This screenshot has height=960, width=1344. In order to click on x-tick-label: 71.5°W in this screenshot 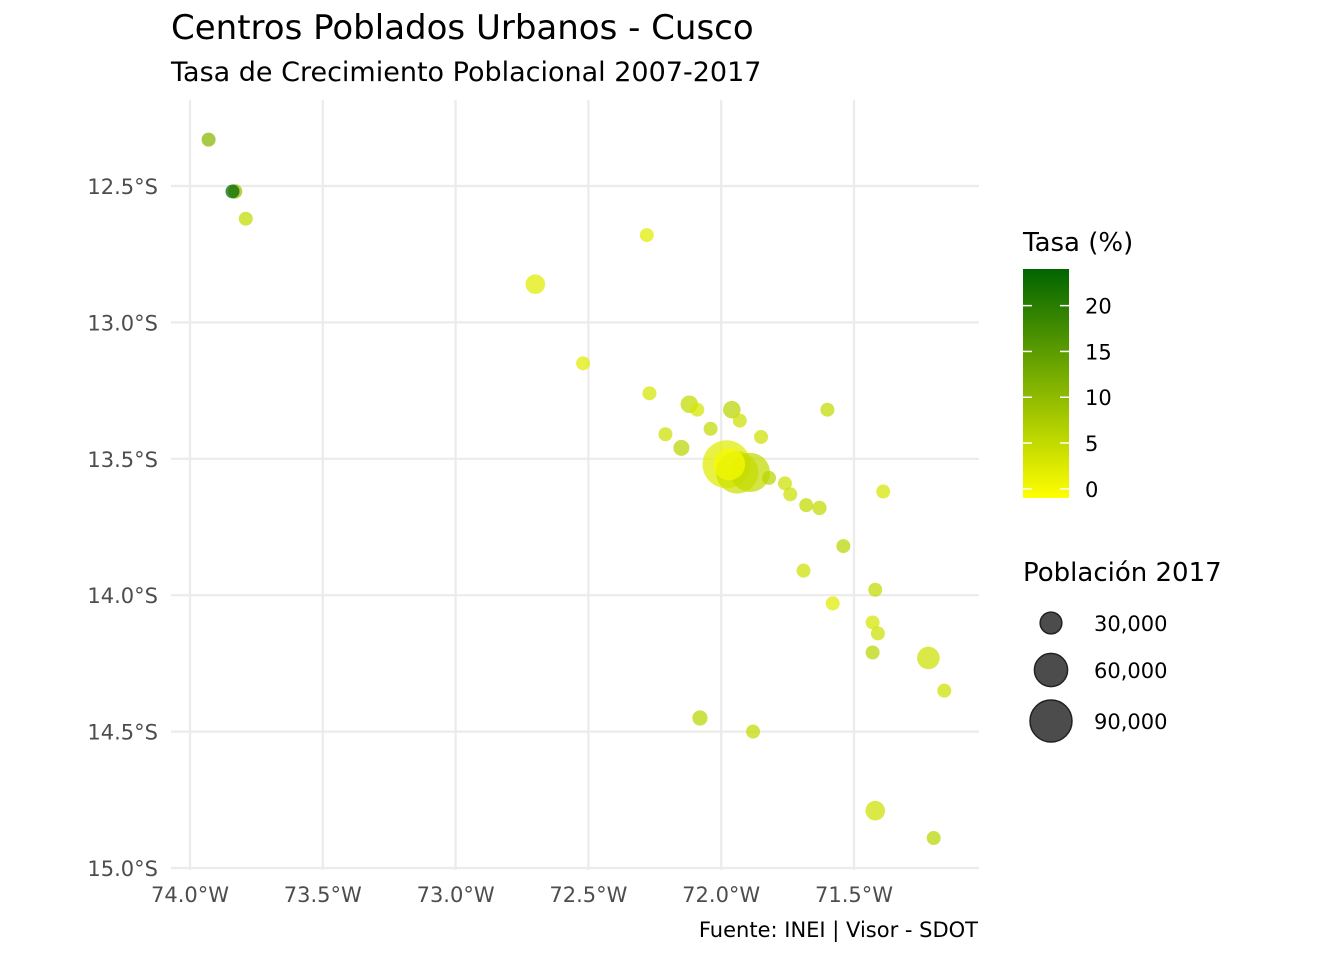, I will do `click(854, 895)`.